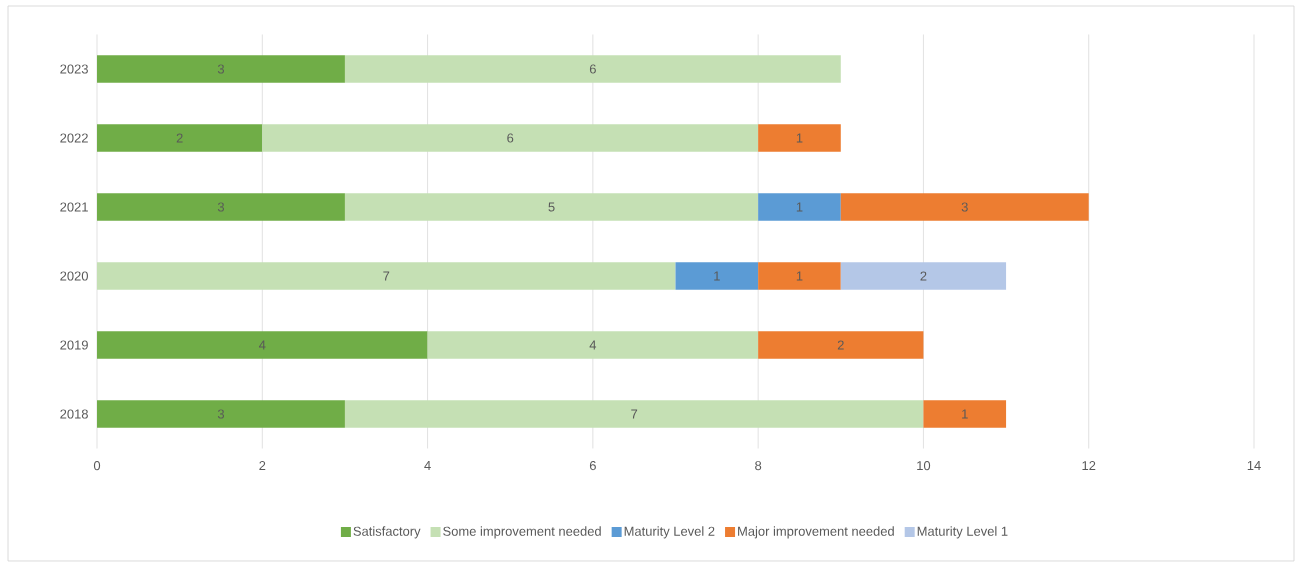  Describe the element at coordinates (758, 466) in the screenshot. I see `x-tick-label: 8` at that location.